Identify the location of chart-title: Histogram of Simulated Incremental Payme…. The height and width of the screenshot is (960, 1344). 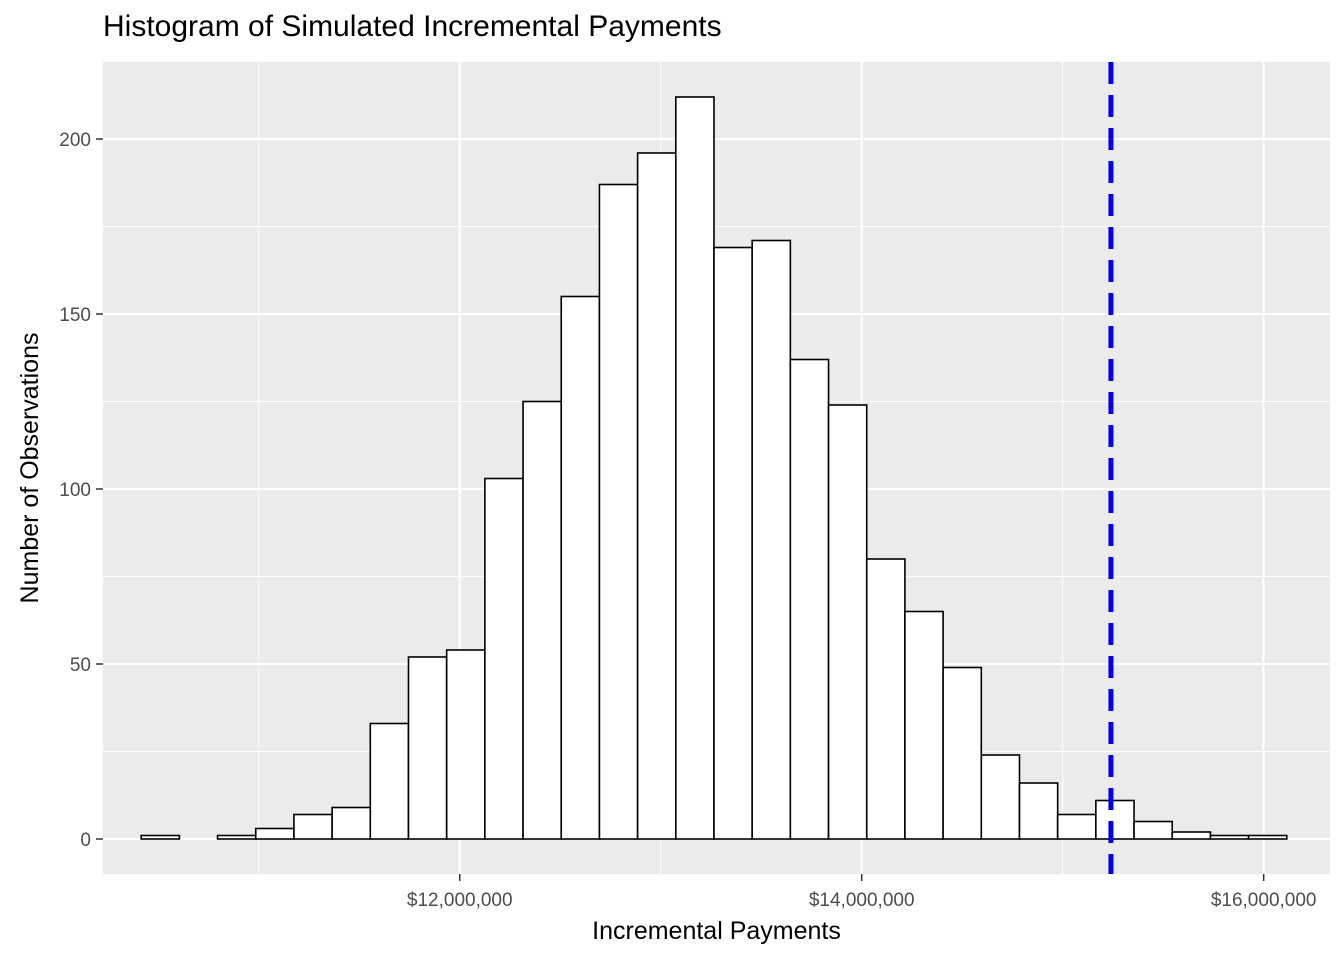
(412, 26).